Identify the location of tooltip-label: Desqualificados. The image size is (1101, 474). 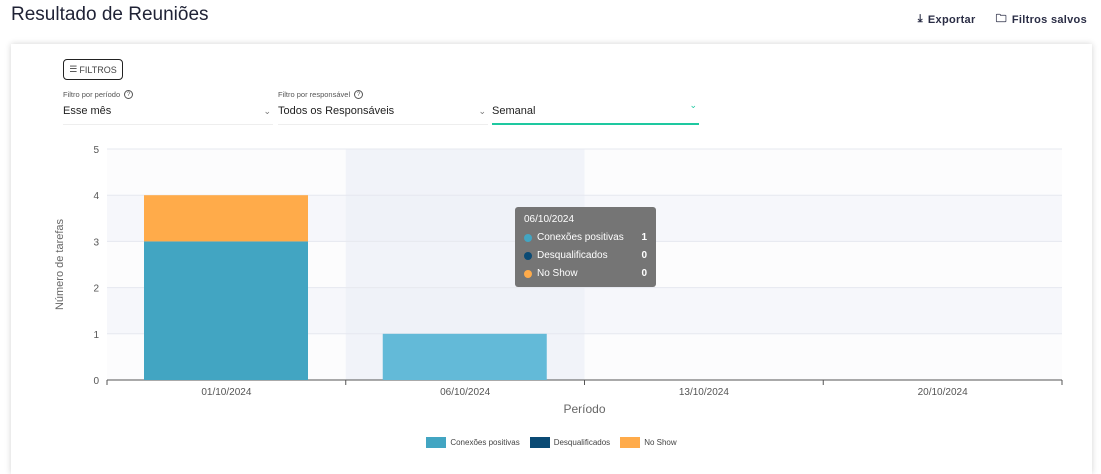
(572, 255).